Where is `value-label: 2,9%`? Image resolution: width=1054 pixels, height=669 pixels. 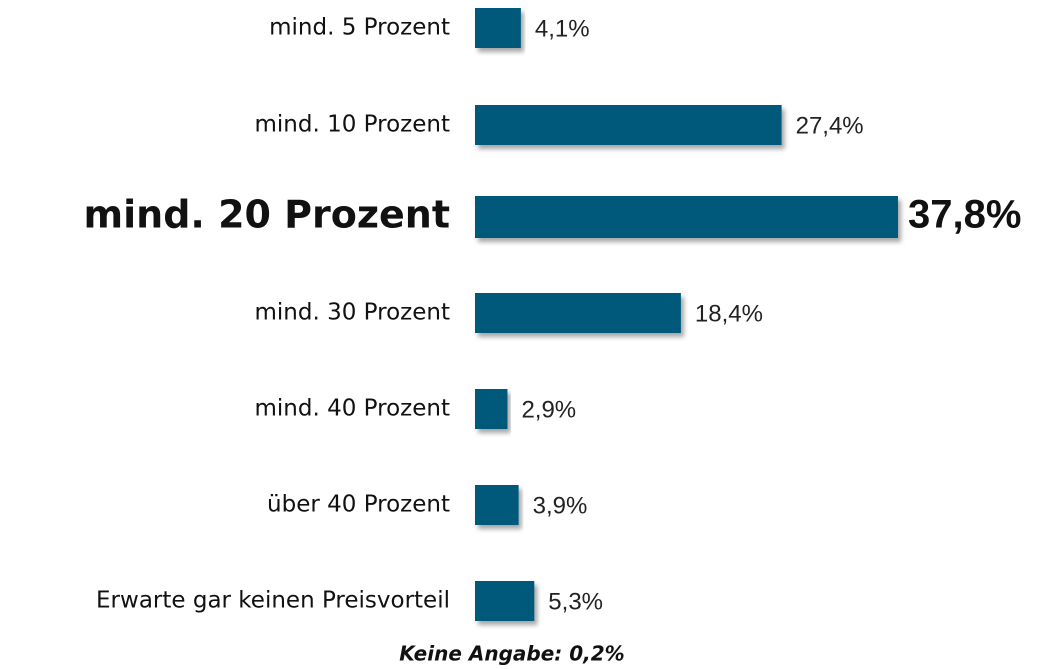 value-label: 2,9% is located at coordinates (548, 409).